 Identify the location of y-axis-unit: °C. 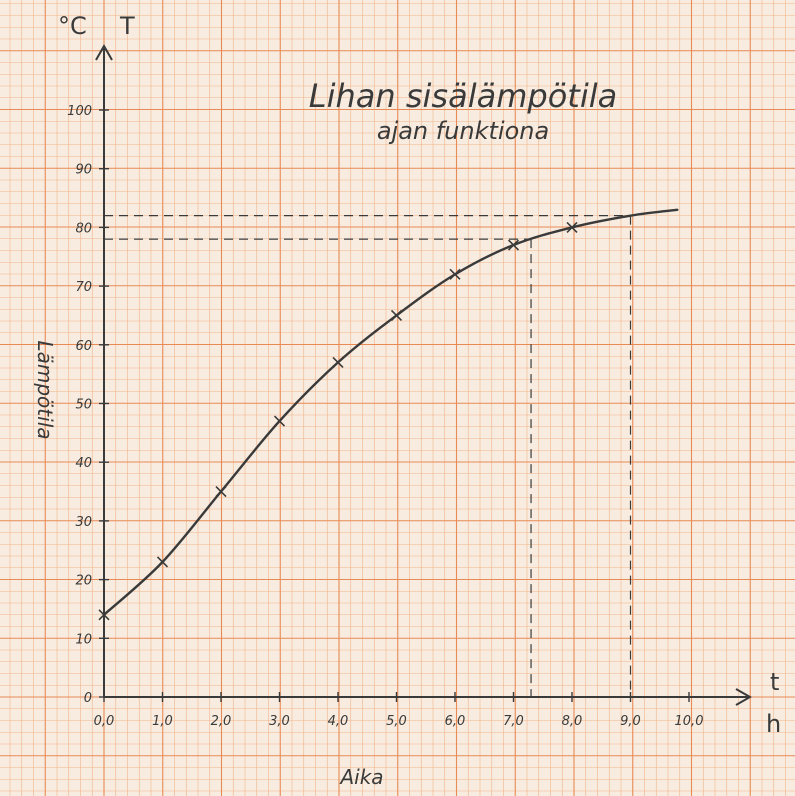
(72, 26).